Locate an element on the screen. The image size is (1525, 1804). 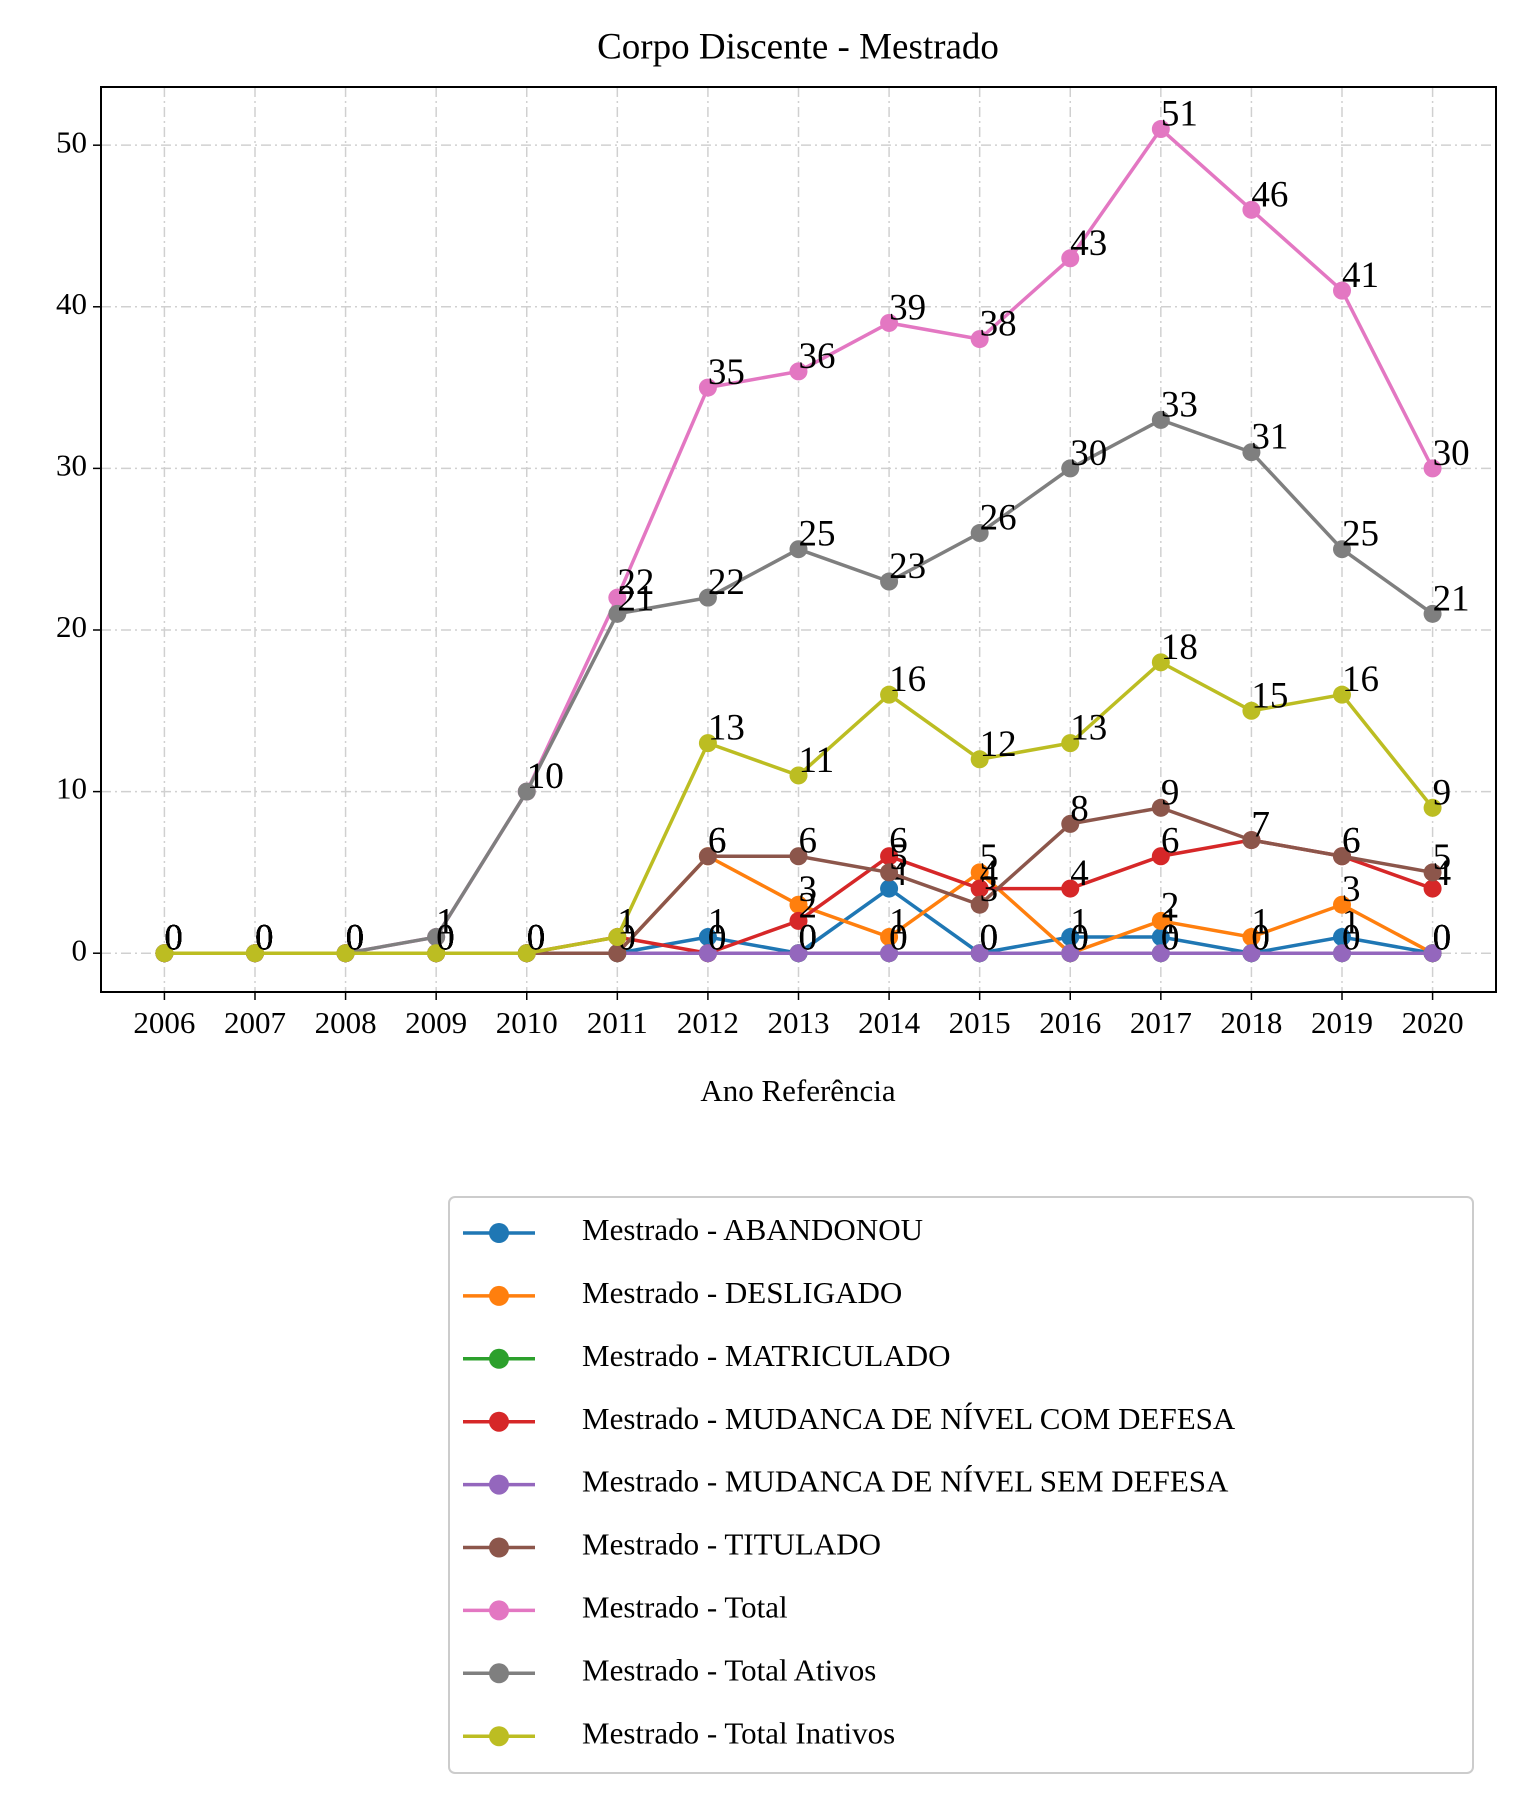
y-tick-label: 30 is located at coordinates (71, 465).